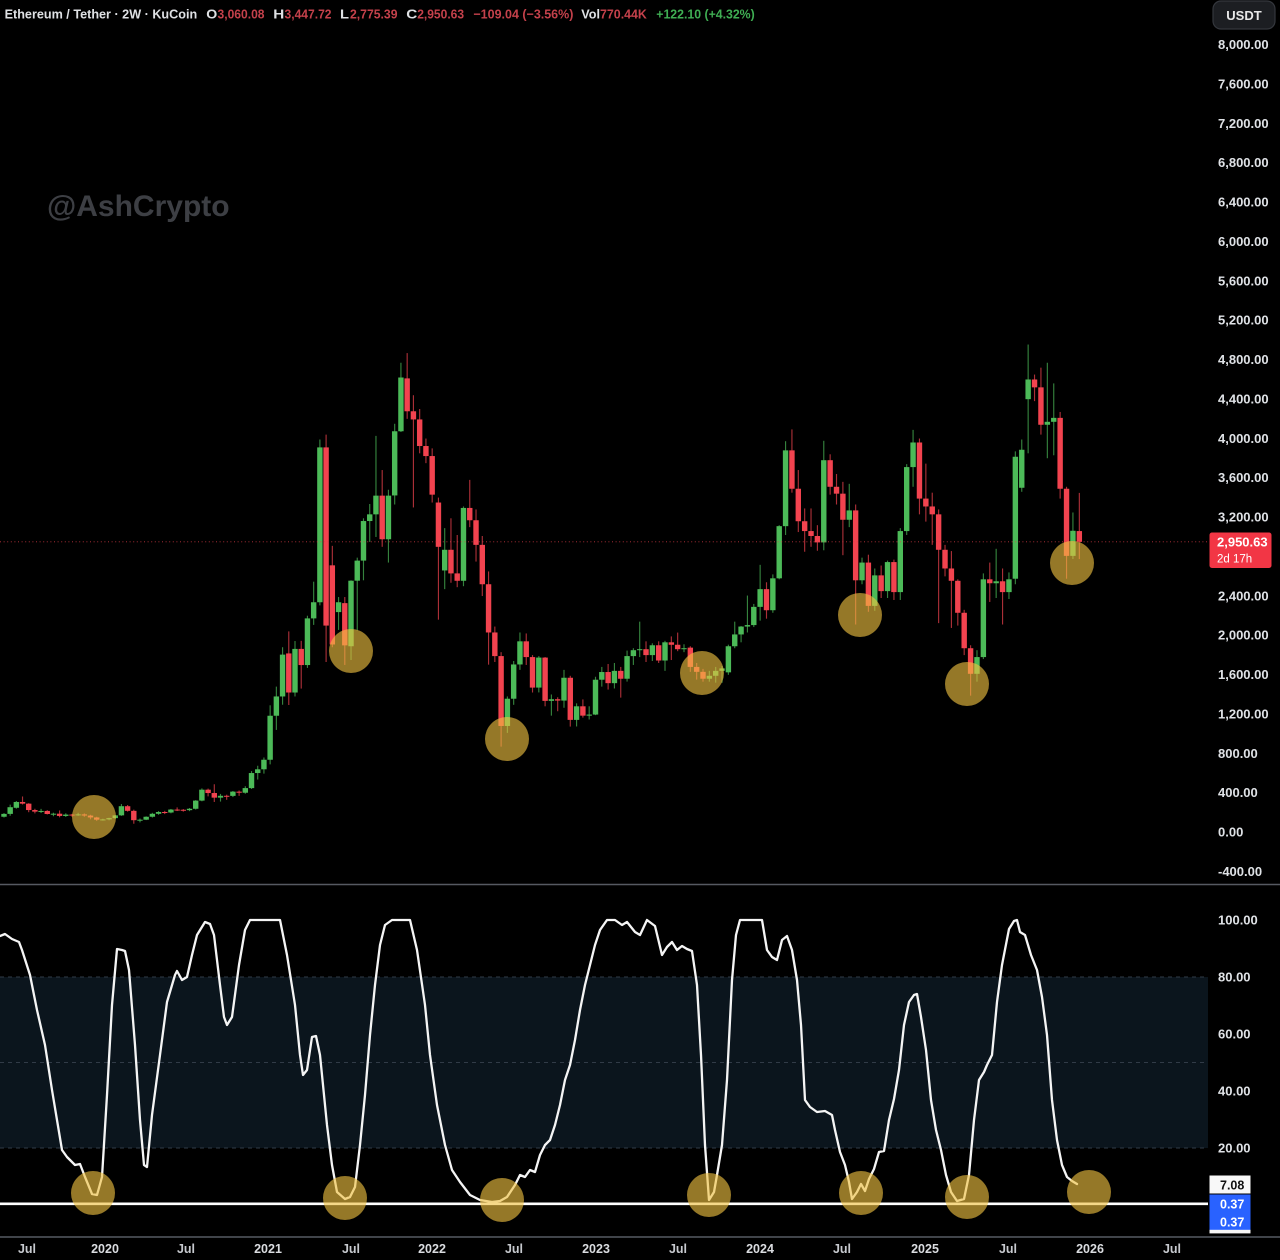  Describe the element at coordinates (1243, 477) in the screenshot. I see `svg-text: 3,600.00` at that location.